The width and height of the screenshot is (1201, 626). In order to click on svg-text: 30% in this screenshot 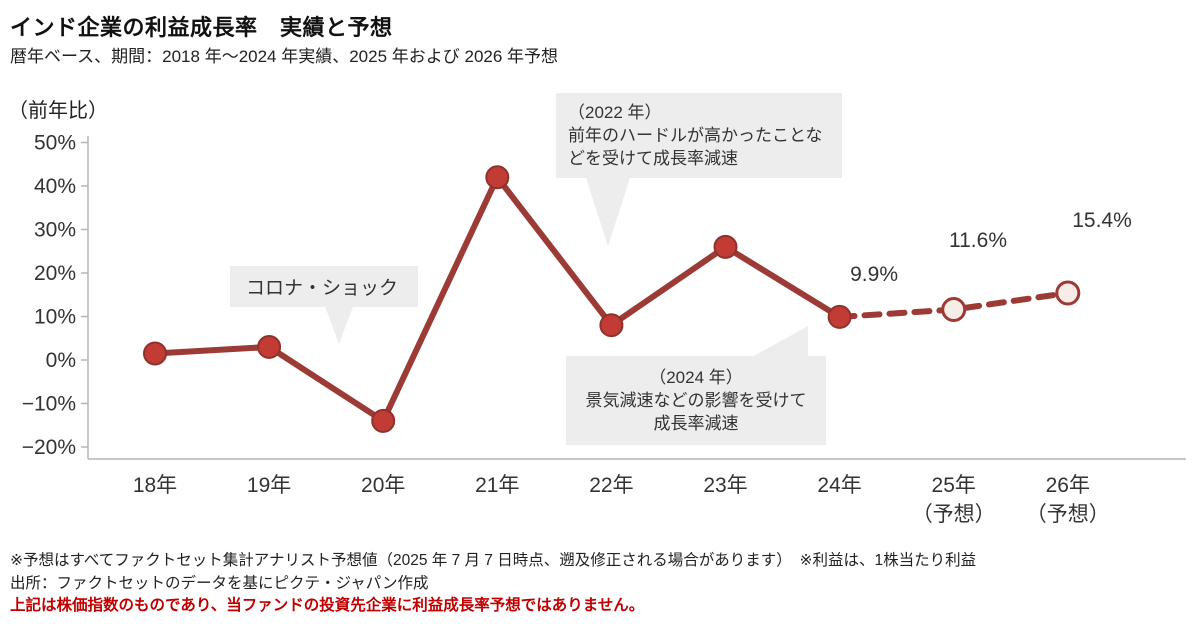, I will do `click(55, 230)`.